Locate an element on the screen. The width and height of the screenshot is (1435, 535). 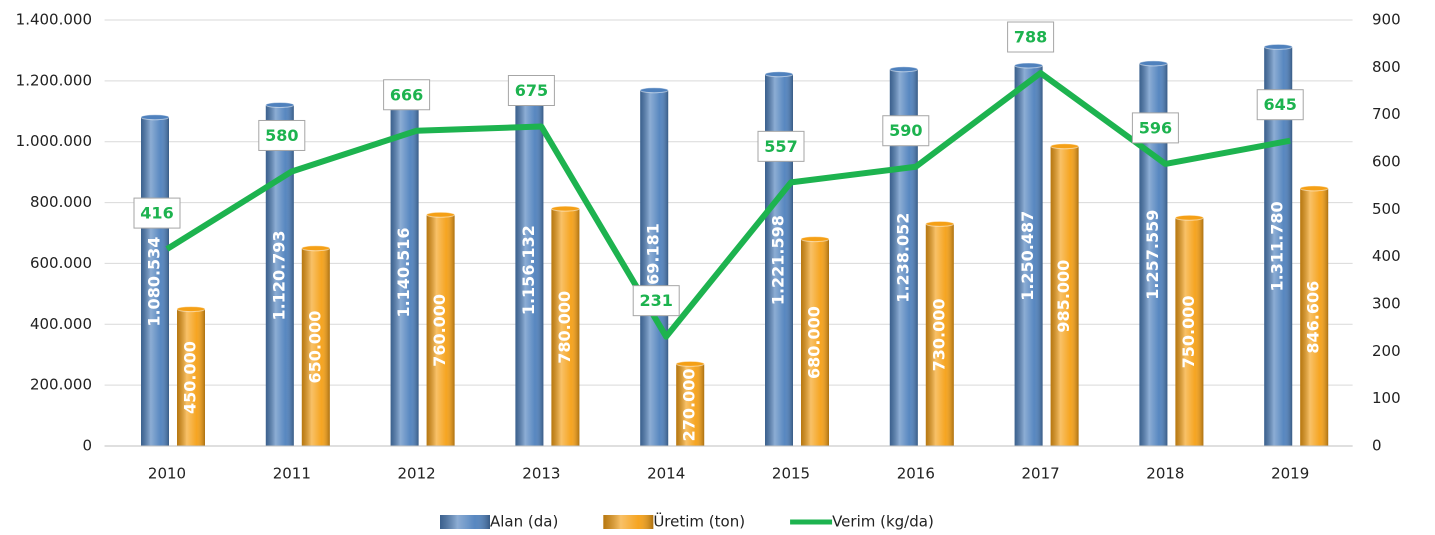
bar-value-label: 1.257.559 is located at coordinates (1152, 255).